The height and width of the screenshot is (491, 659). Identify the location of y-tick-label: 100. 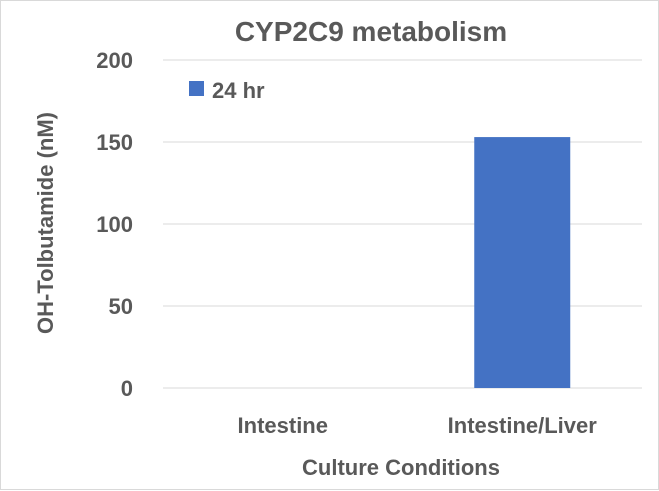
(114, 224).